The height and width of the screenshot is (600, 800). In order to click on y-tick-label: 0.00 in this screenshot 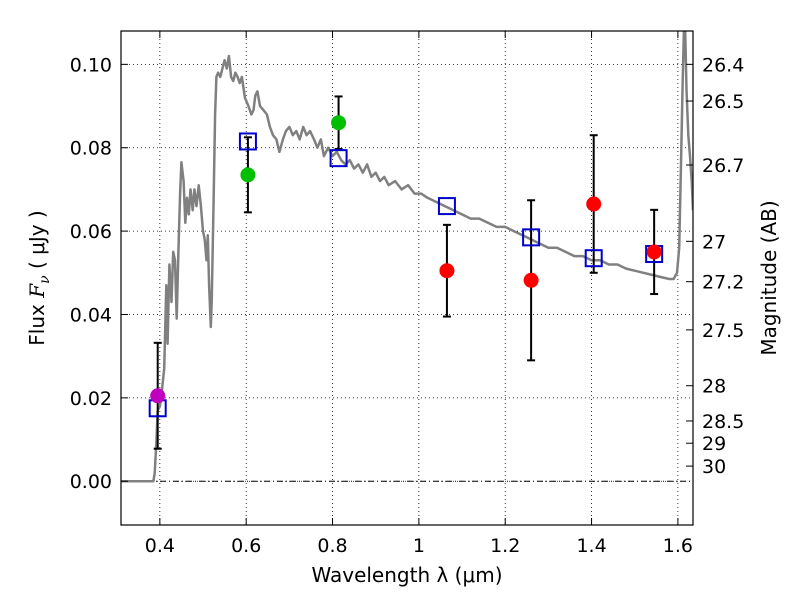, I will do `click(91, 482)`.